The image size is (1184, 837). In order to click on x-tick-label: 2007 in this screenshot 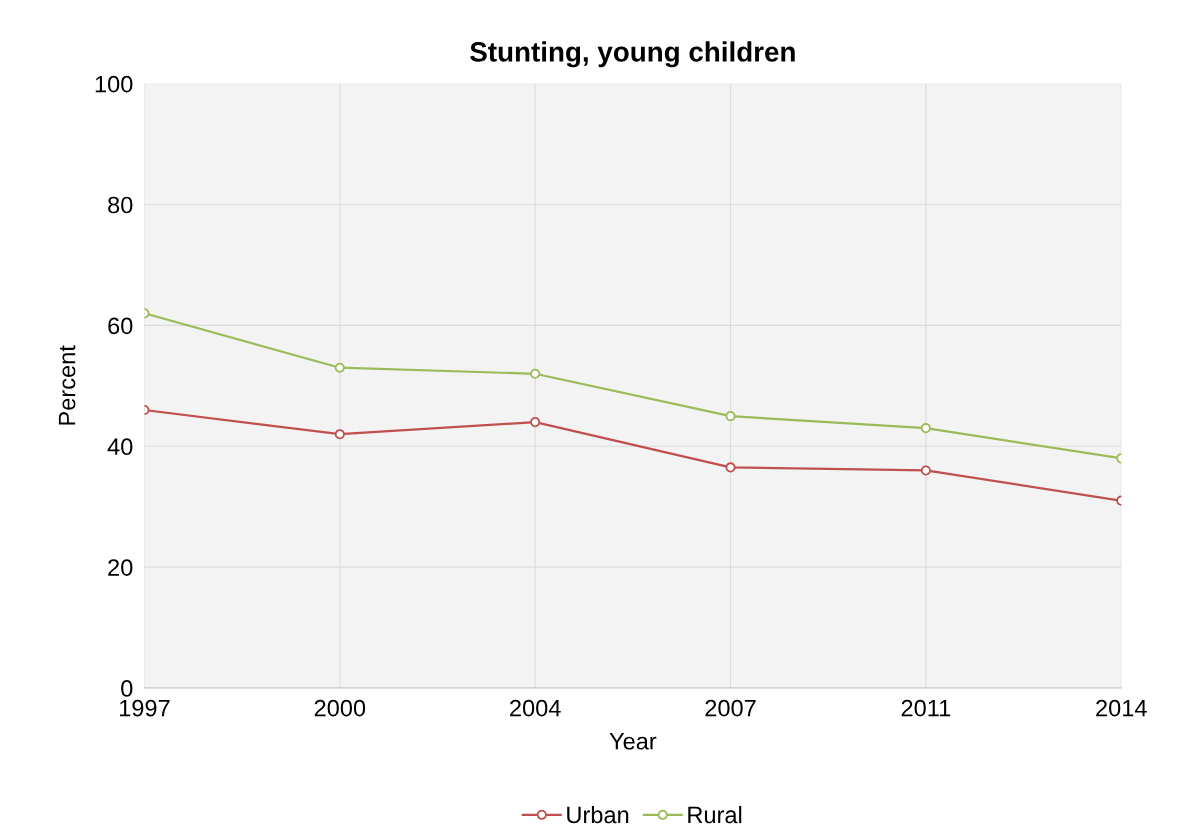, I will do `click(730, 708)`.